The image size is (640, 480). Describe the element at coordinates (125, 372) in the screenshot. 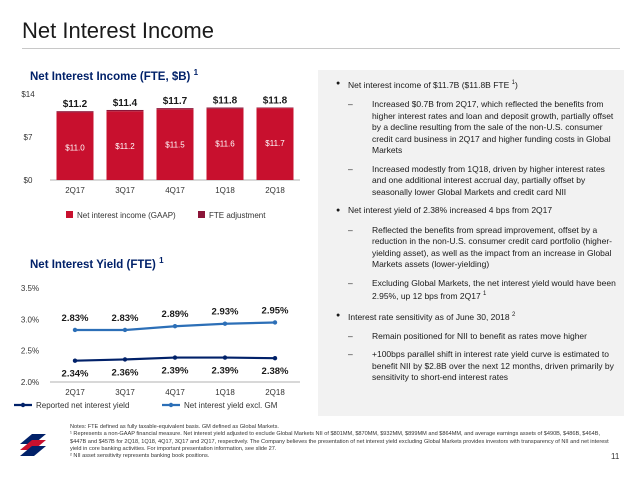

I see `data-label-reported: 2.36%` at that location.